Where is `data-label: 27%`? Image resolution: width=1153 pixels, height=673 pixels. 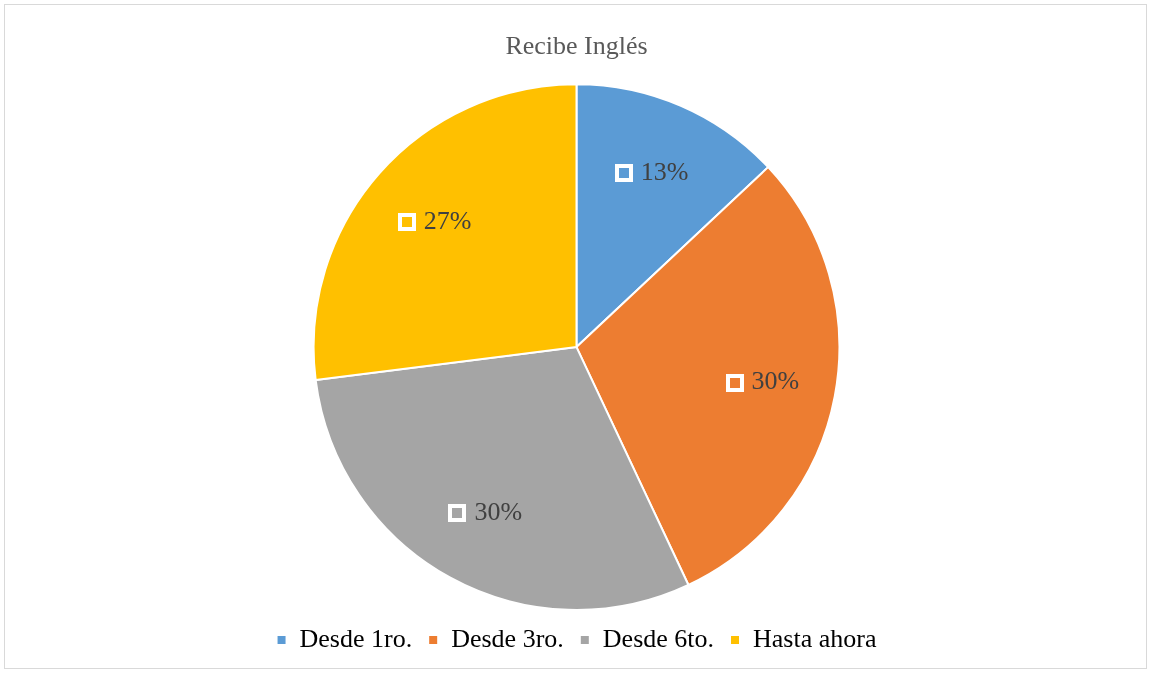 data-label: 27% is located at coordinates (447, 220).